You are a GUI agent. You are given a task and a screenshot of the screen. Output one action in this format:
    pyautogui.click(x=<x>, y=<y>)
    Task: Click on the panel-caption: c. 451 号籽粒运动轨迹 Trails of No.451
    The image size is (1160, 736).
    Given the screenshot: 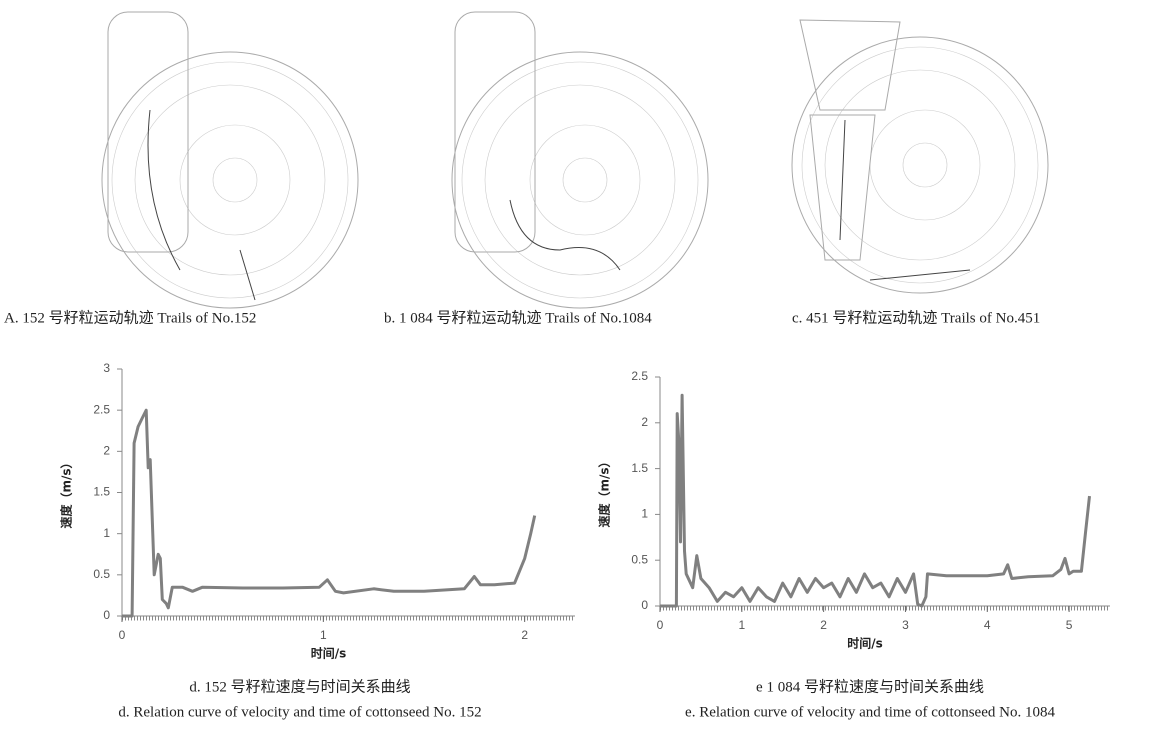 What is the action you would take?
    pyautogui.click(x=916, y=317)
    